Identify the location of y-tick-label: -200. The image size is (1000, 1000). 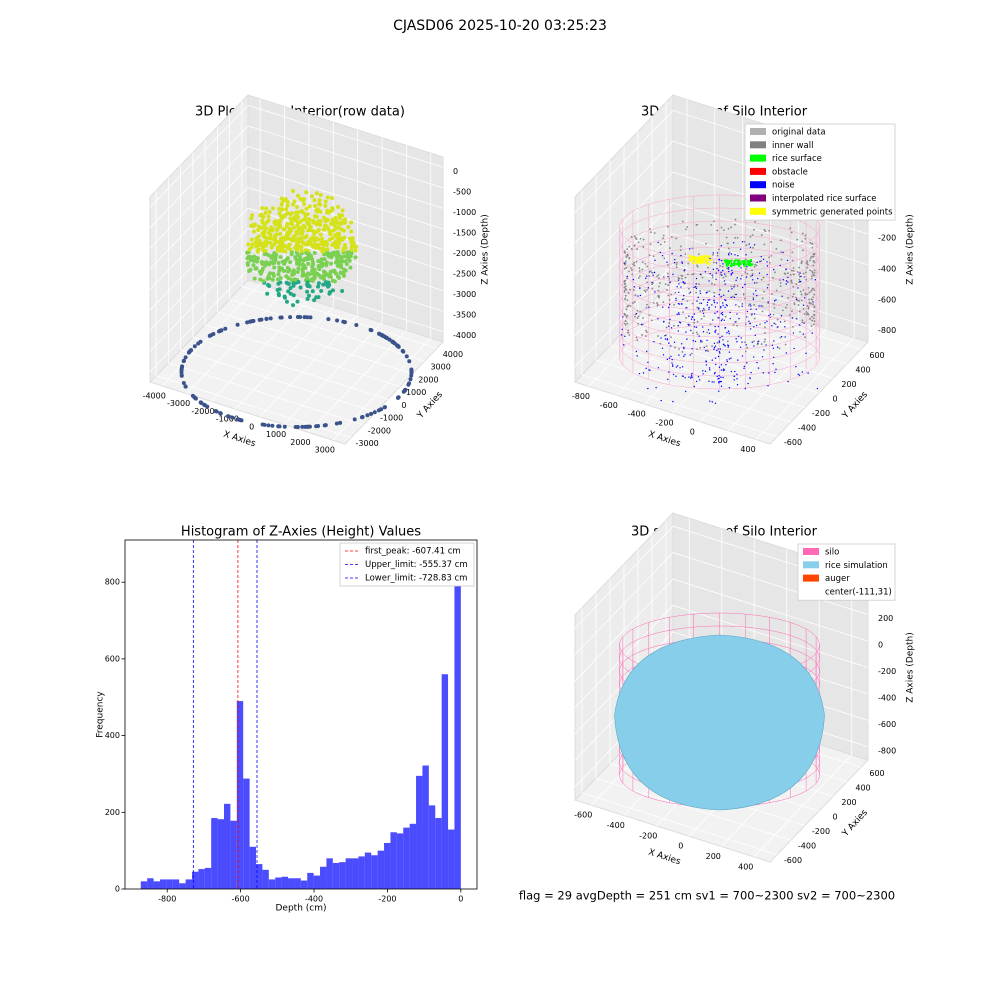
(821, 831).